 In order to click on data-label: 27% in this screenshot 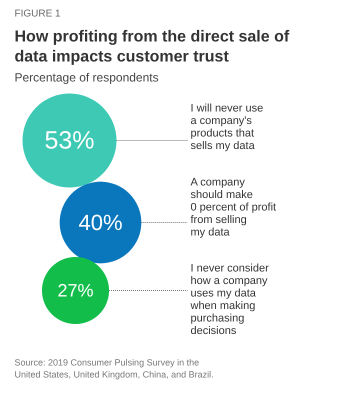, I will do `click(75, 290)`.